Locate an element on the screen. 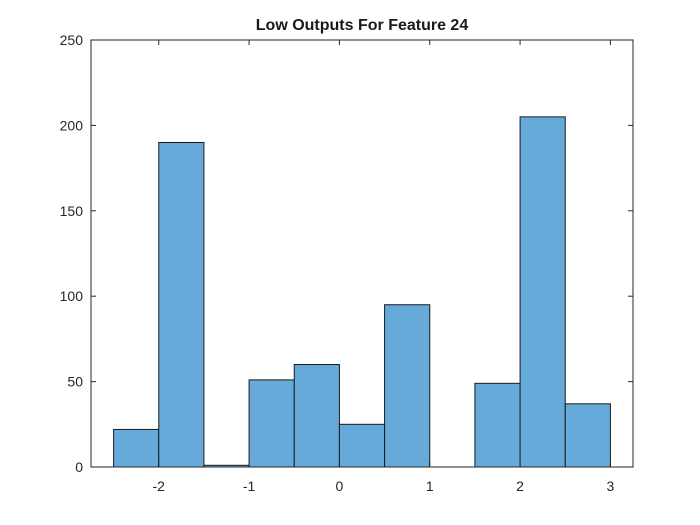 This screenshot has width=700, height=525. x-tick-label: -1 is located at coordinates (249, 486).